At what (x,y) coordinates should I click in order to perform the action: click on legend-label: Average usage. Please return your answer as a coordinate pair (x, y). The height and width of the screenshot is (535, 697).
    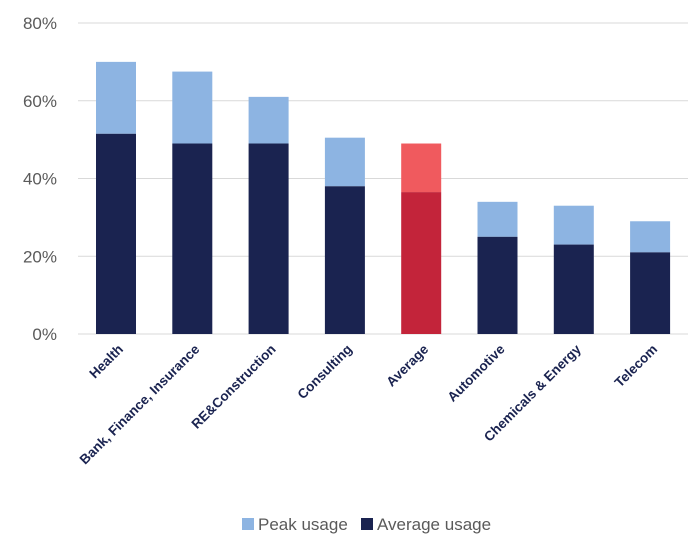
    Looking at the image, I should click on (434, 524).